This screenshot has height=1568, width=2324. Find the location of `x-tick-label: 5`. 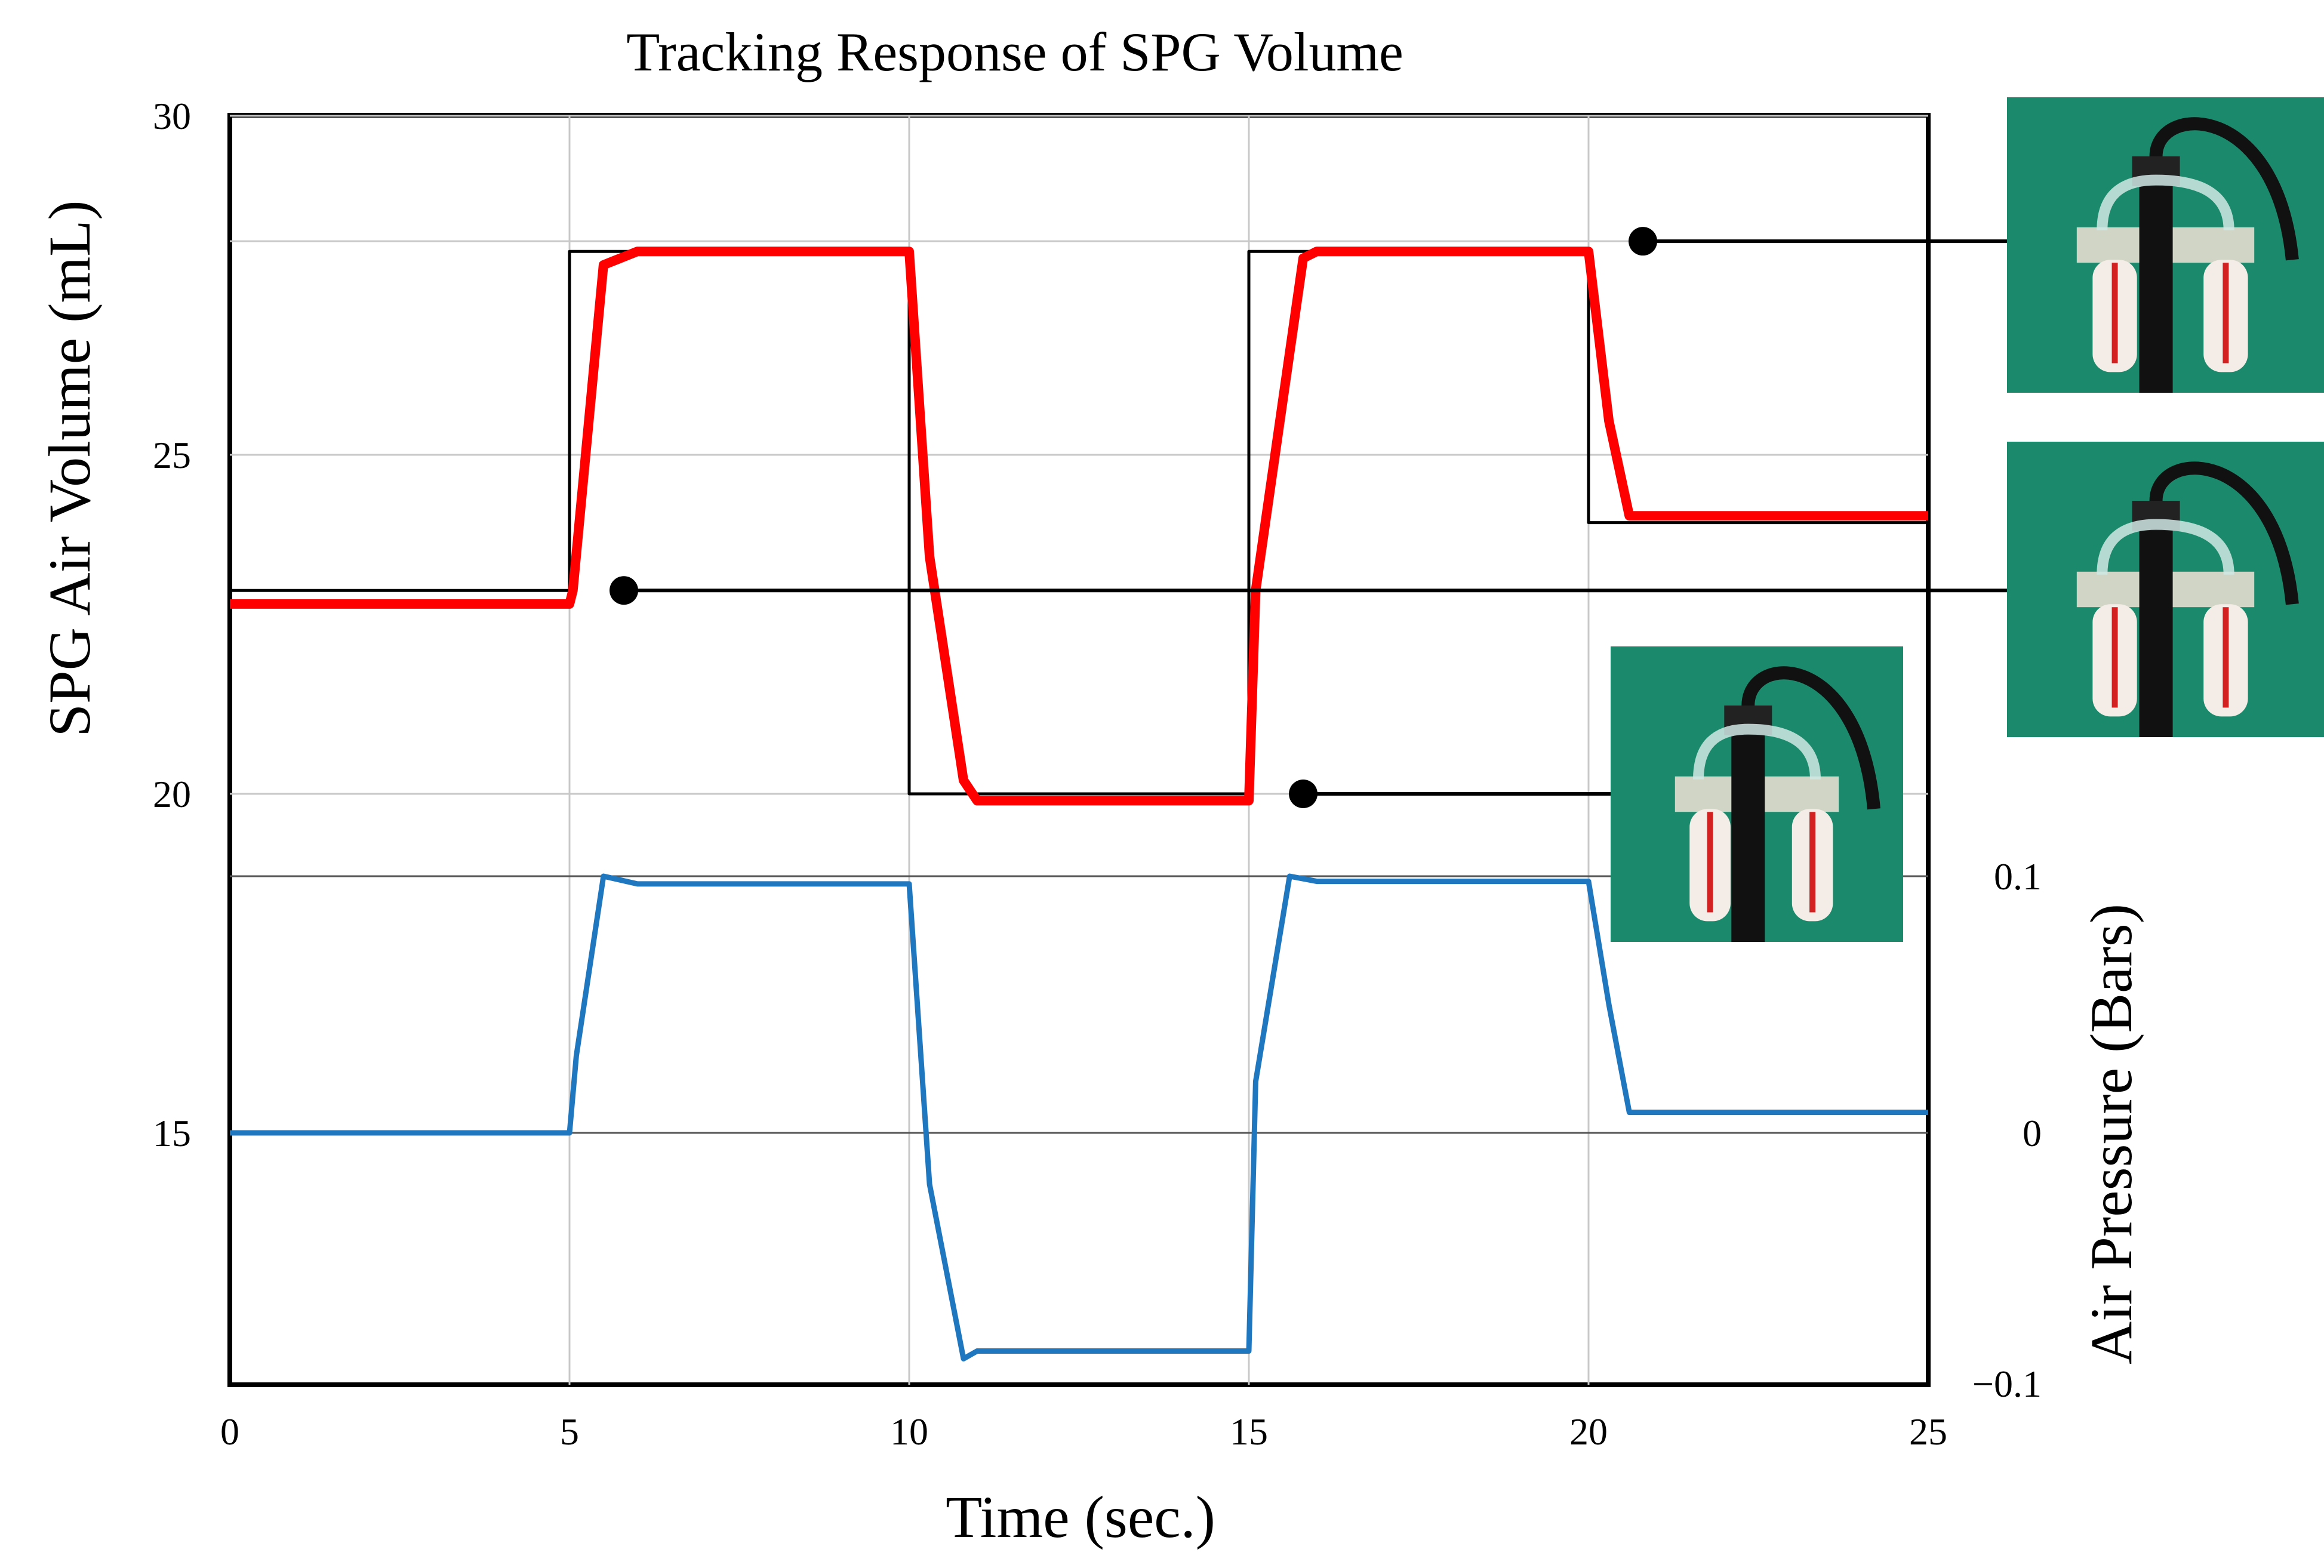

x-tick-label: 5 is located at coordinates (570, 1431).